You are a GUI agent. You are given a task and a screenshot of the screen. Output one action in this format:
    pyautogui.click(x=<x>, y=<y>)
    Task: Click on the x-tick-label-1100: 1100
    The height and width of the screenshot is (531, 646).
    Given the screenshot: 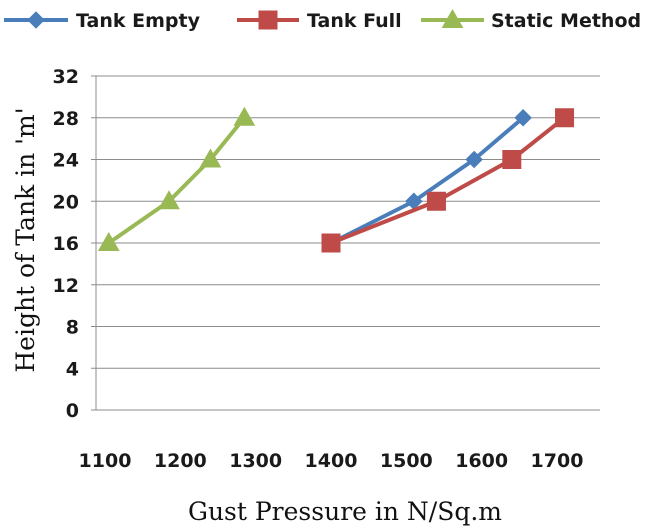 What is the action you would take?
    pyautogui.click(x=105, y=461)
    